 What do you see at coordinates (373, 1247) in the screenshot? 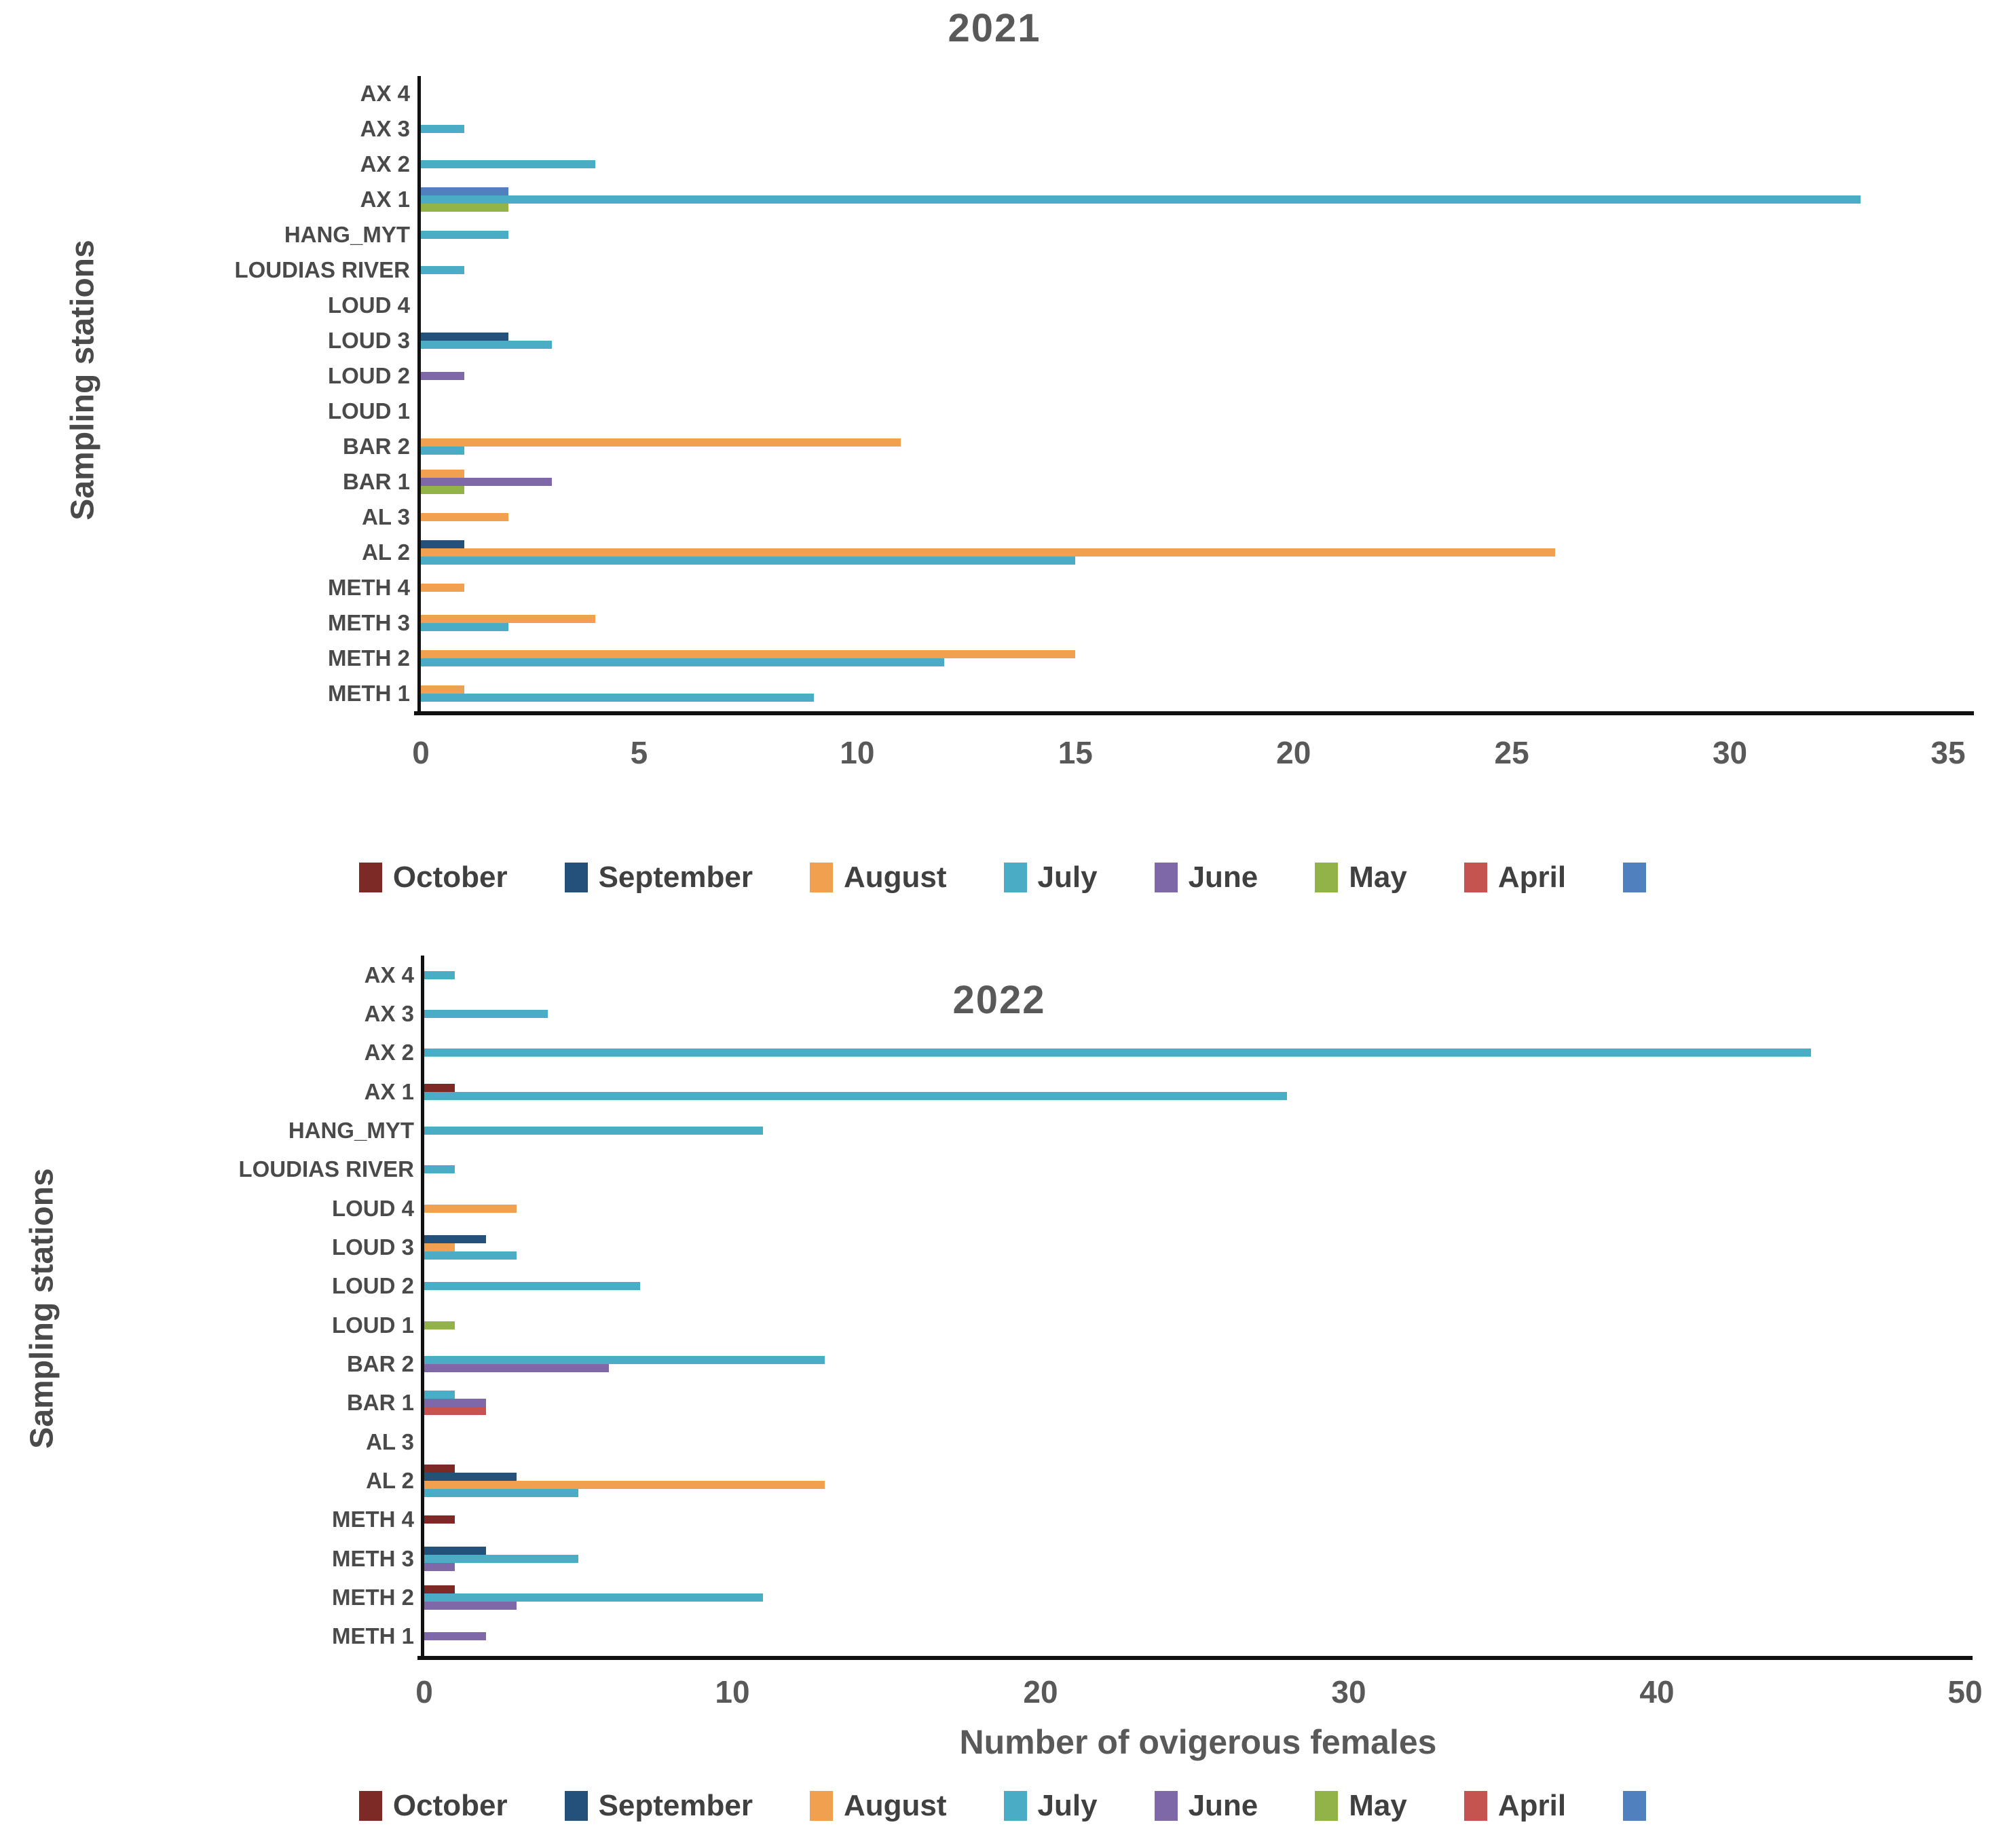
I see `row-label-loud-3: LOUD 3` at bounding box center [373, 1247].